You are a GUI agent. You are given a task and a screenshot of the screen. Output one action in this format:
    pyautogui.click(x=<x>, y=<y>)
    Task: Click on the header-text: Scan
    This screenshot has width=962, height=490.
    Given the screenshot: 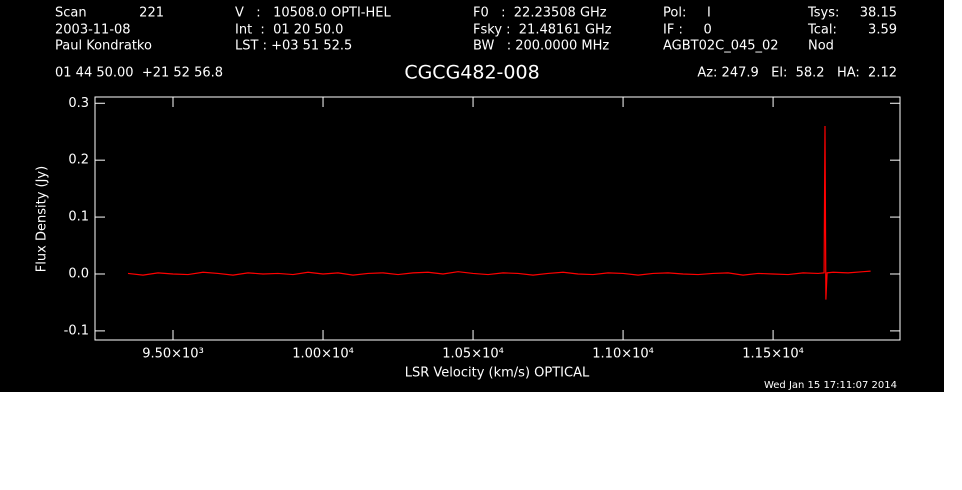 What is the action you would take?
    pyautogui.click(x=71, y=13)
    